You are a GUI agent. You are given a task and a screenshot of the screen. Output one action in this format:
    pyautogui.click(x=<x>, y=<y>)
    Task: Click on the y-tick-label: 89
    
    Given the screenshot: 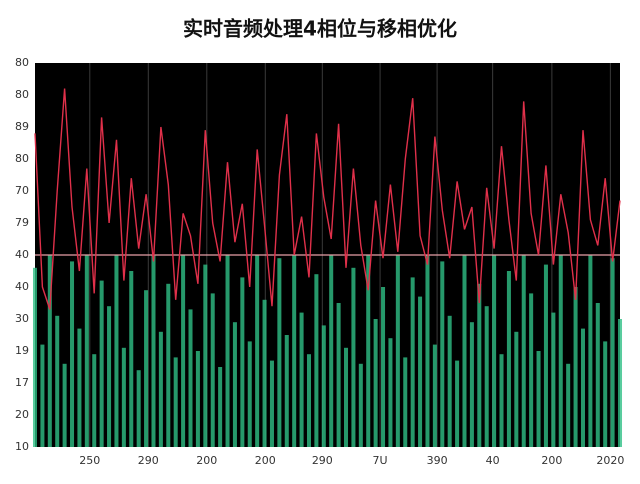 What is the action you would take?
    pyautogui.click(x=22, y=126)
    